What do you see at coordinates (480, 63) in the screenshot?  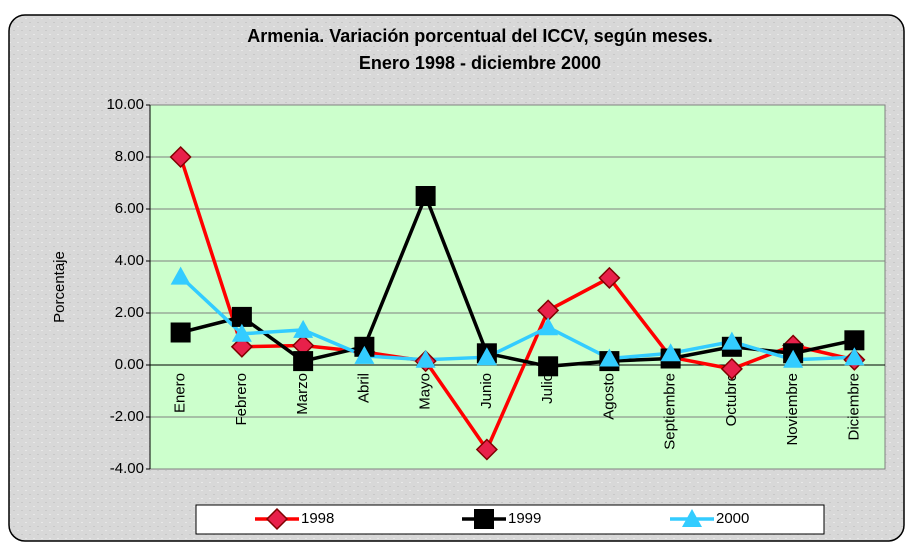 I see `chart-subtitle: Enero 1998 - diciembre 2000` at bounding box center [480, 63].